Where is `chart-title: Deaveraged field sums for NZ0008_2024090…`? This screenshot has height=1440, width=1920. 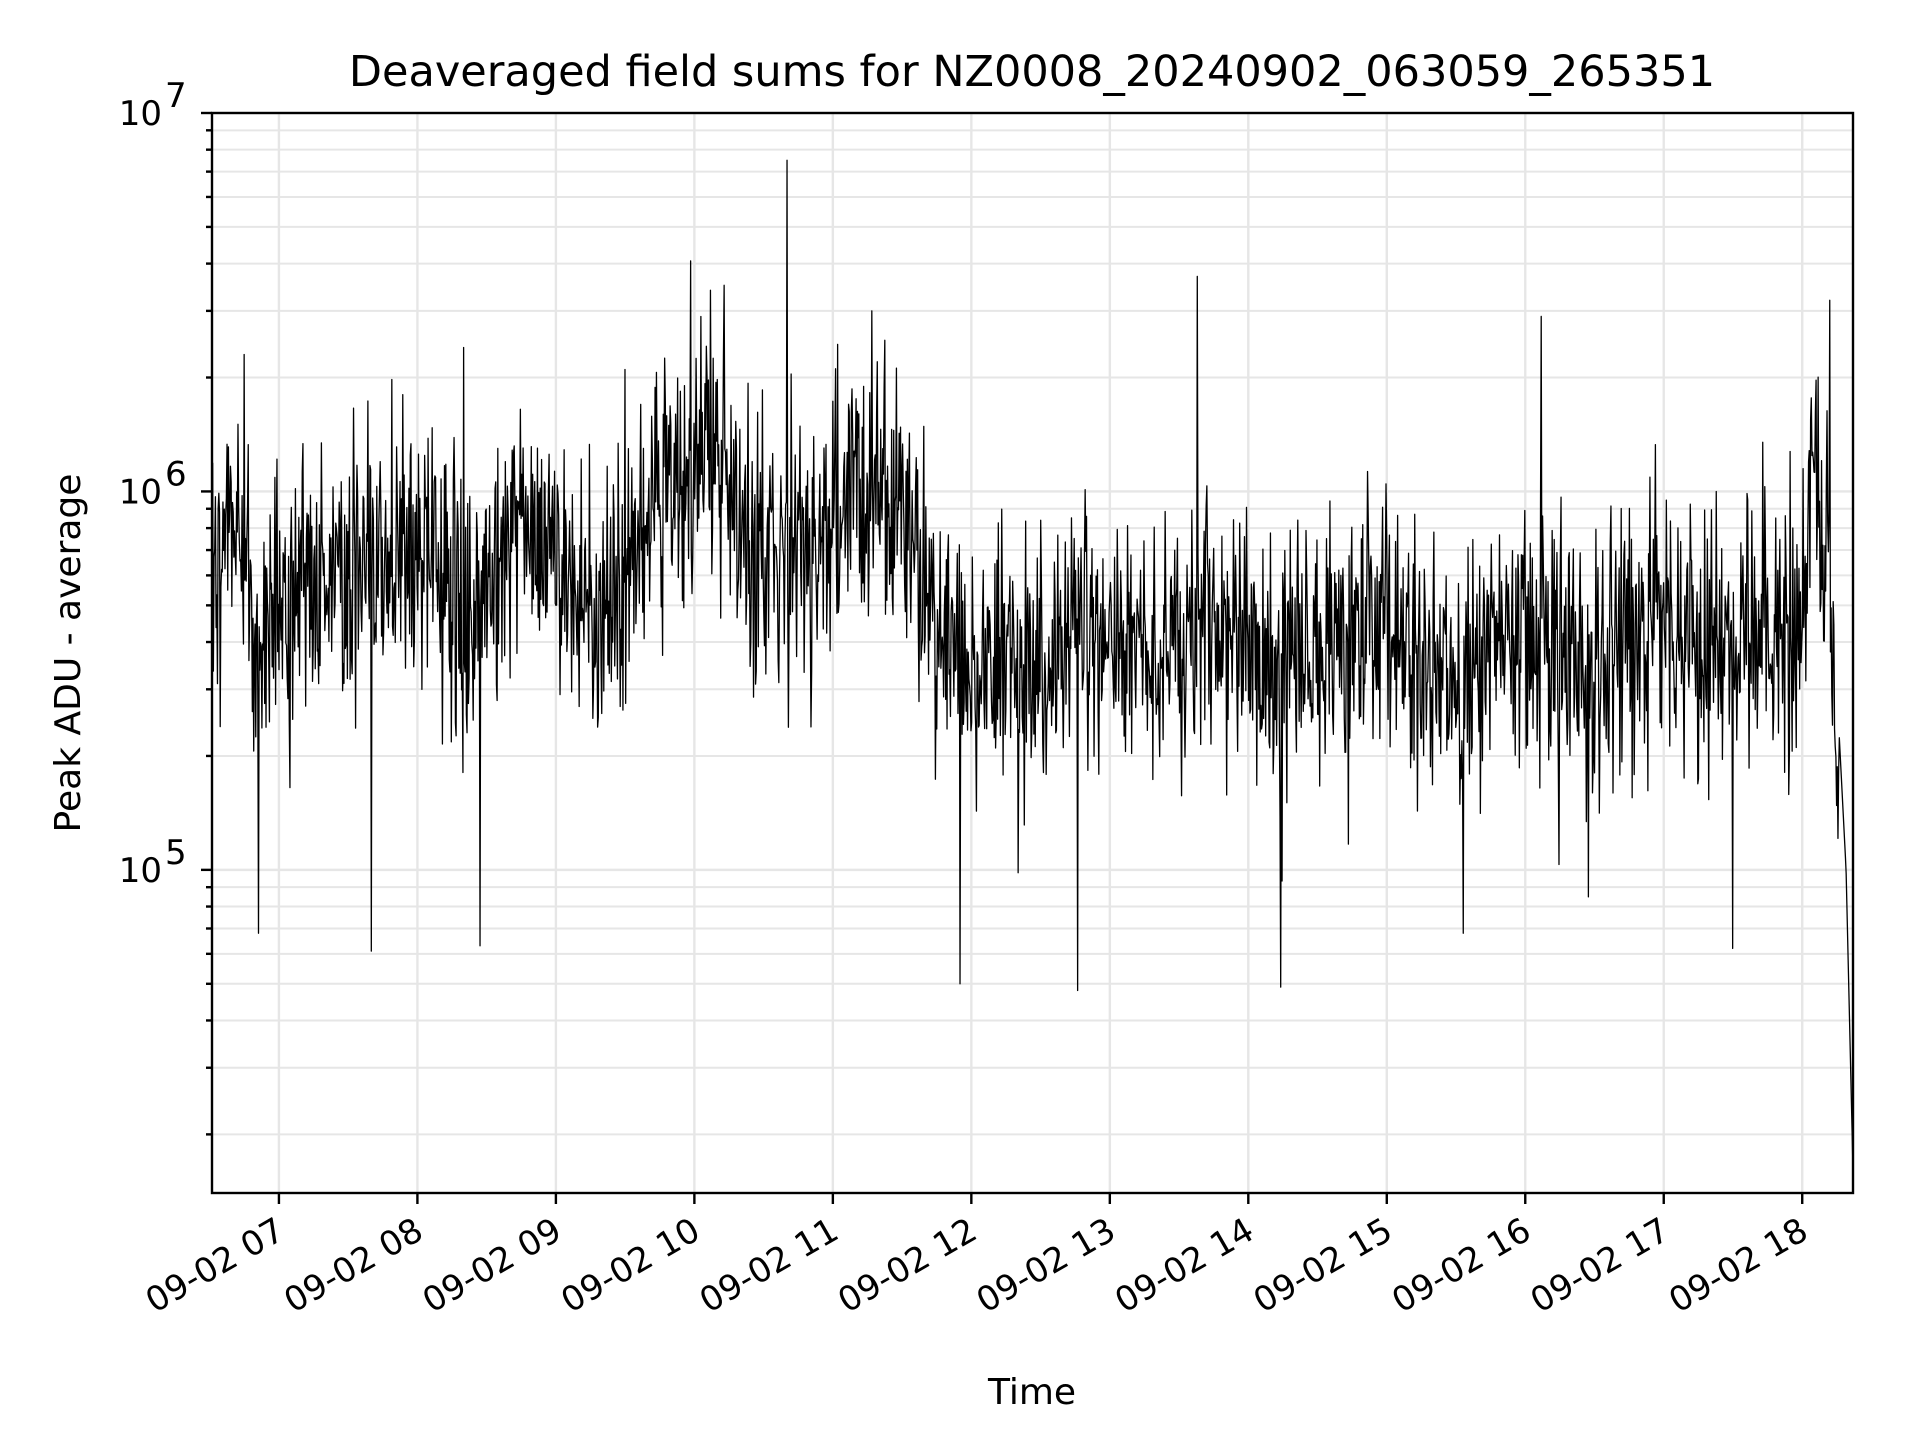 chart-title: Deaveraged field sums for NZ0008_2024090… is located at coordinates (1032, 72).